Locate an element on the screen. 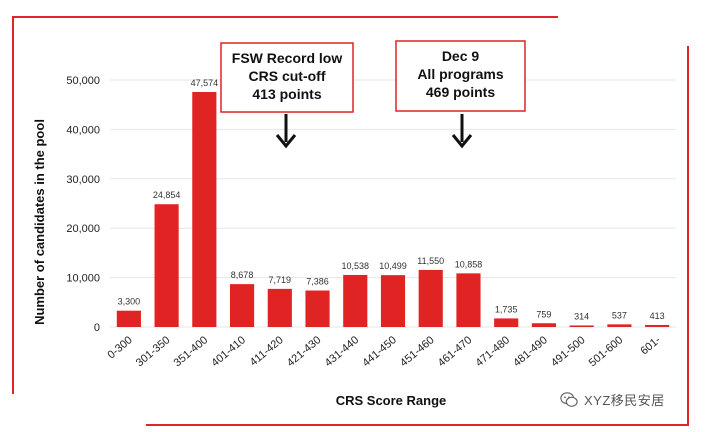  annotation-text: Dec 9 is located at coordinates (461, 56).